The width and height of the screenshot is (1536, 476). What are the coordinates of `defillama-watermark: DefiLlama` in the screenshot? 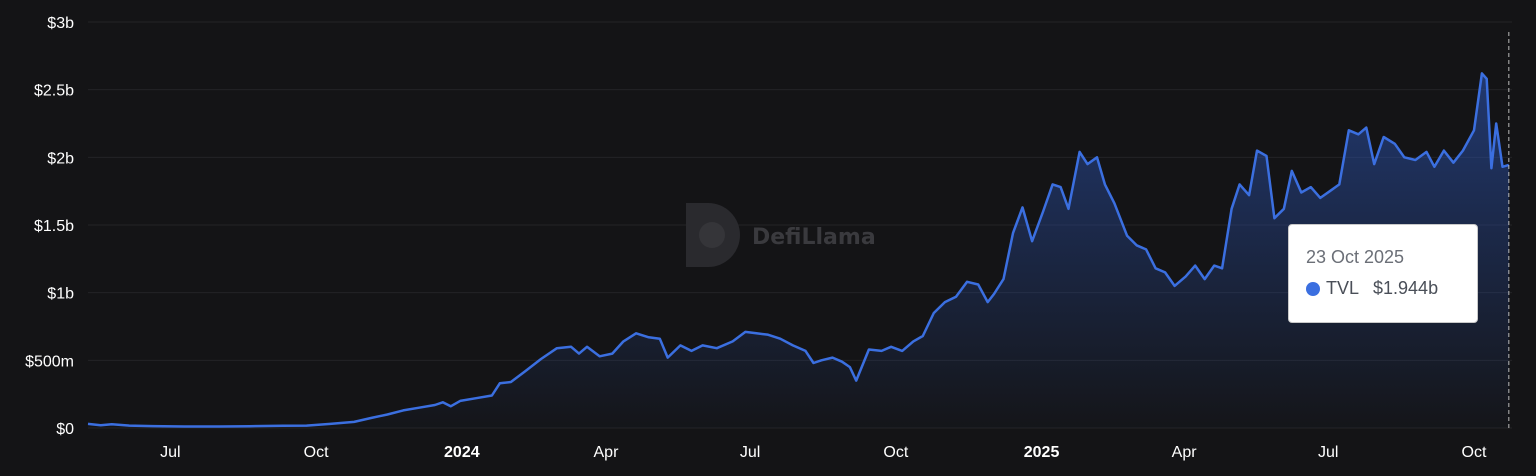 It's located at (781, 235).